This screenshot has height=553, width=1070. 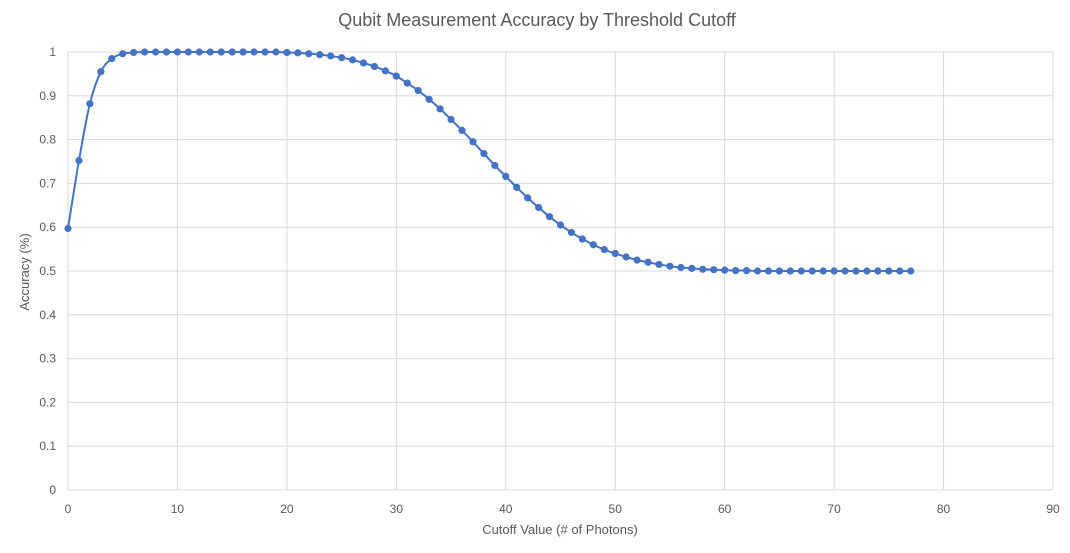 I want to click on x-tick-label: 60, so click(x=725, y=509).